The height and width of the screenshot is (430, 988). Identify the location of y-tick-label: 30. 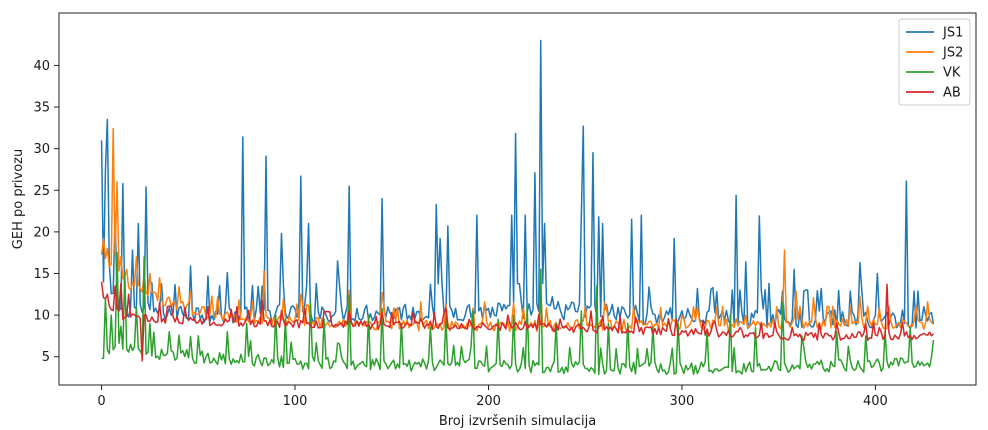
(41, 149).